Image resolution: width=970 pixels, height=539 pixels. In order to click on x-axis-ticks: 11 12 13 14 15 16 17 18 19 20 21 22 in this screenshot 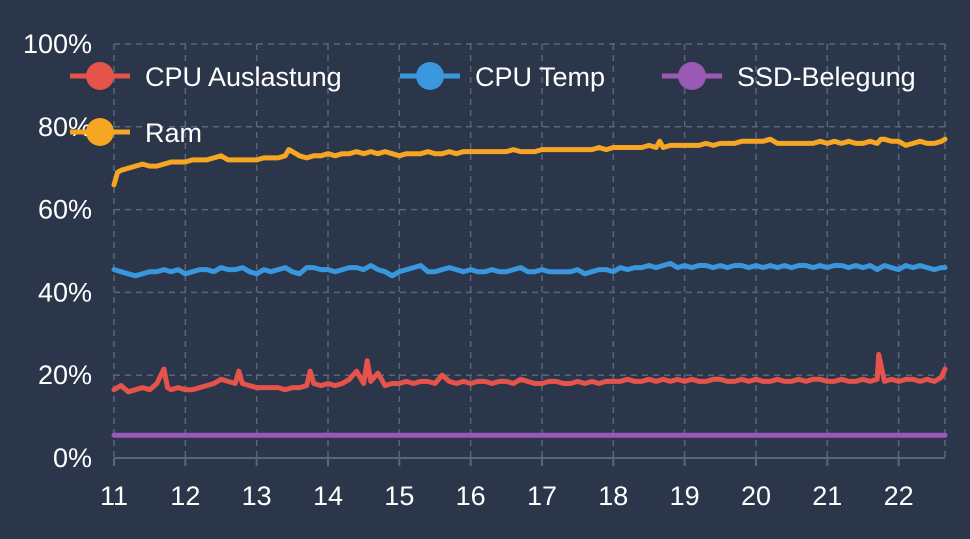, I will do `click(507, 484)`.